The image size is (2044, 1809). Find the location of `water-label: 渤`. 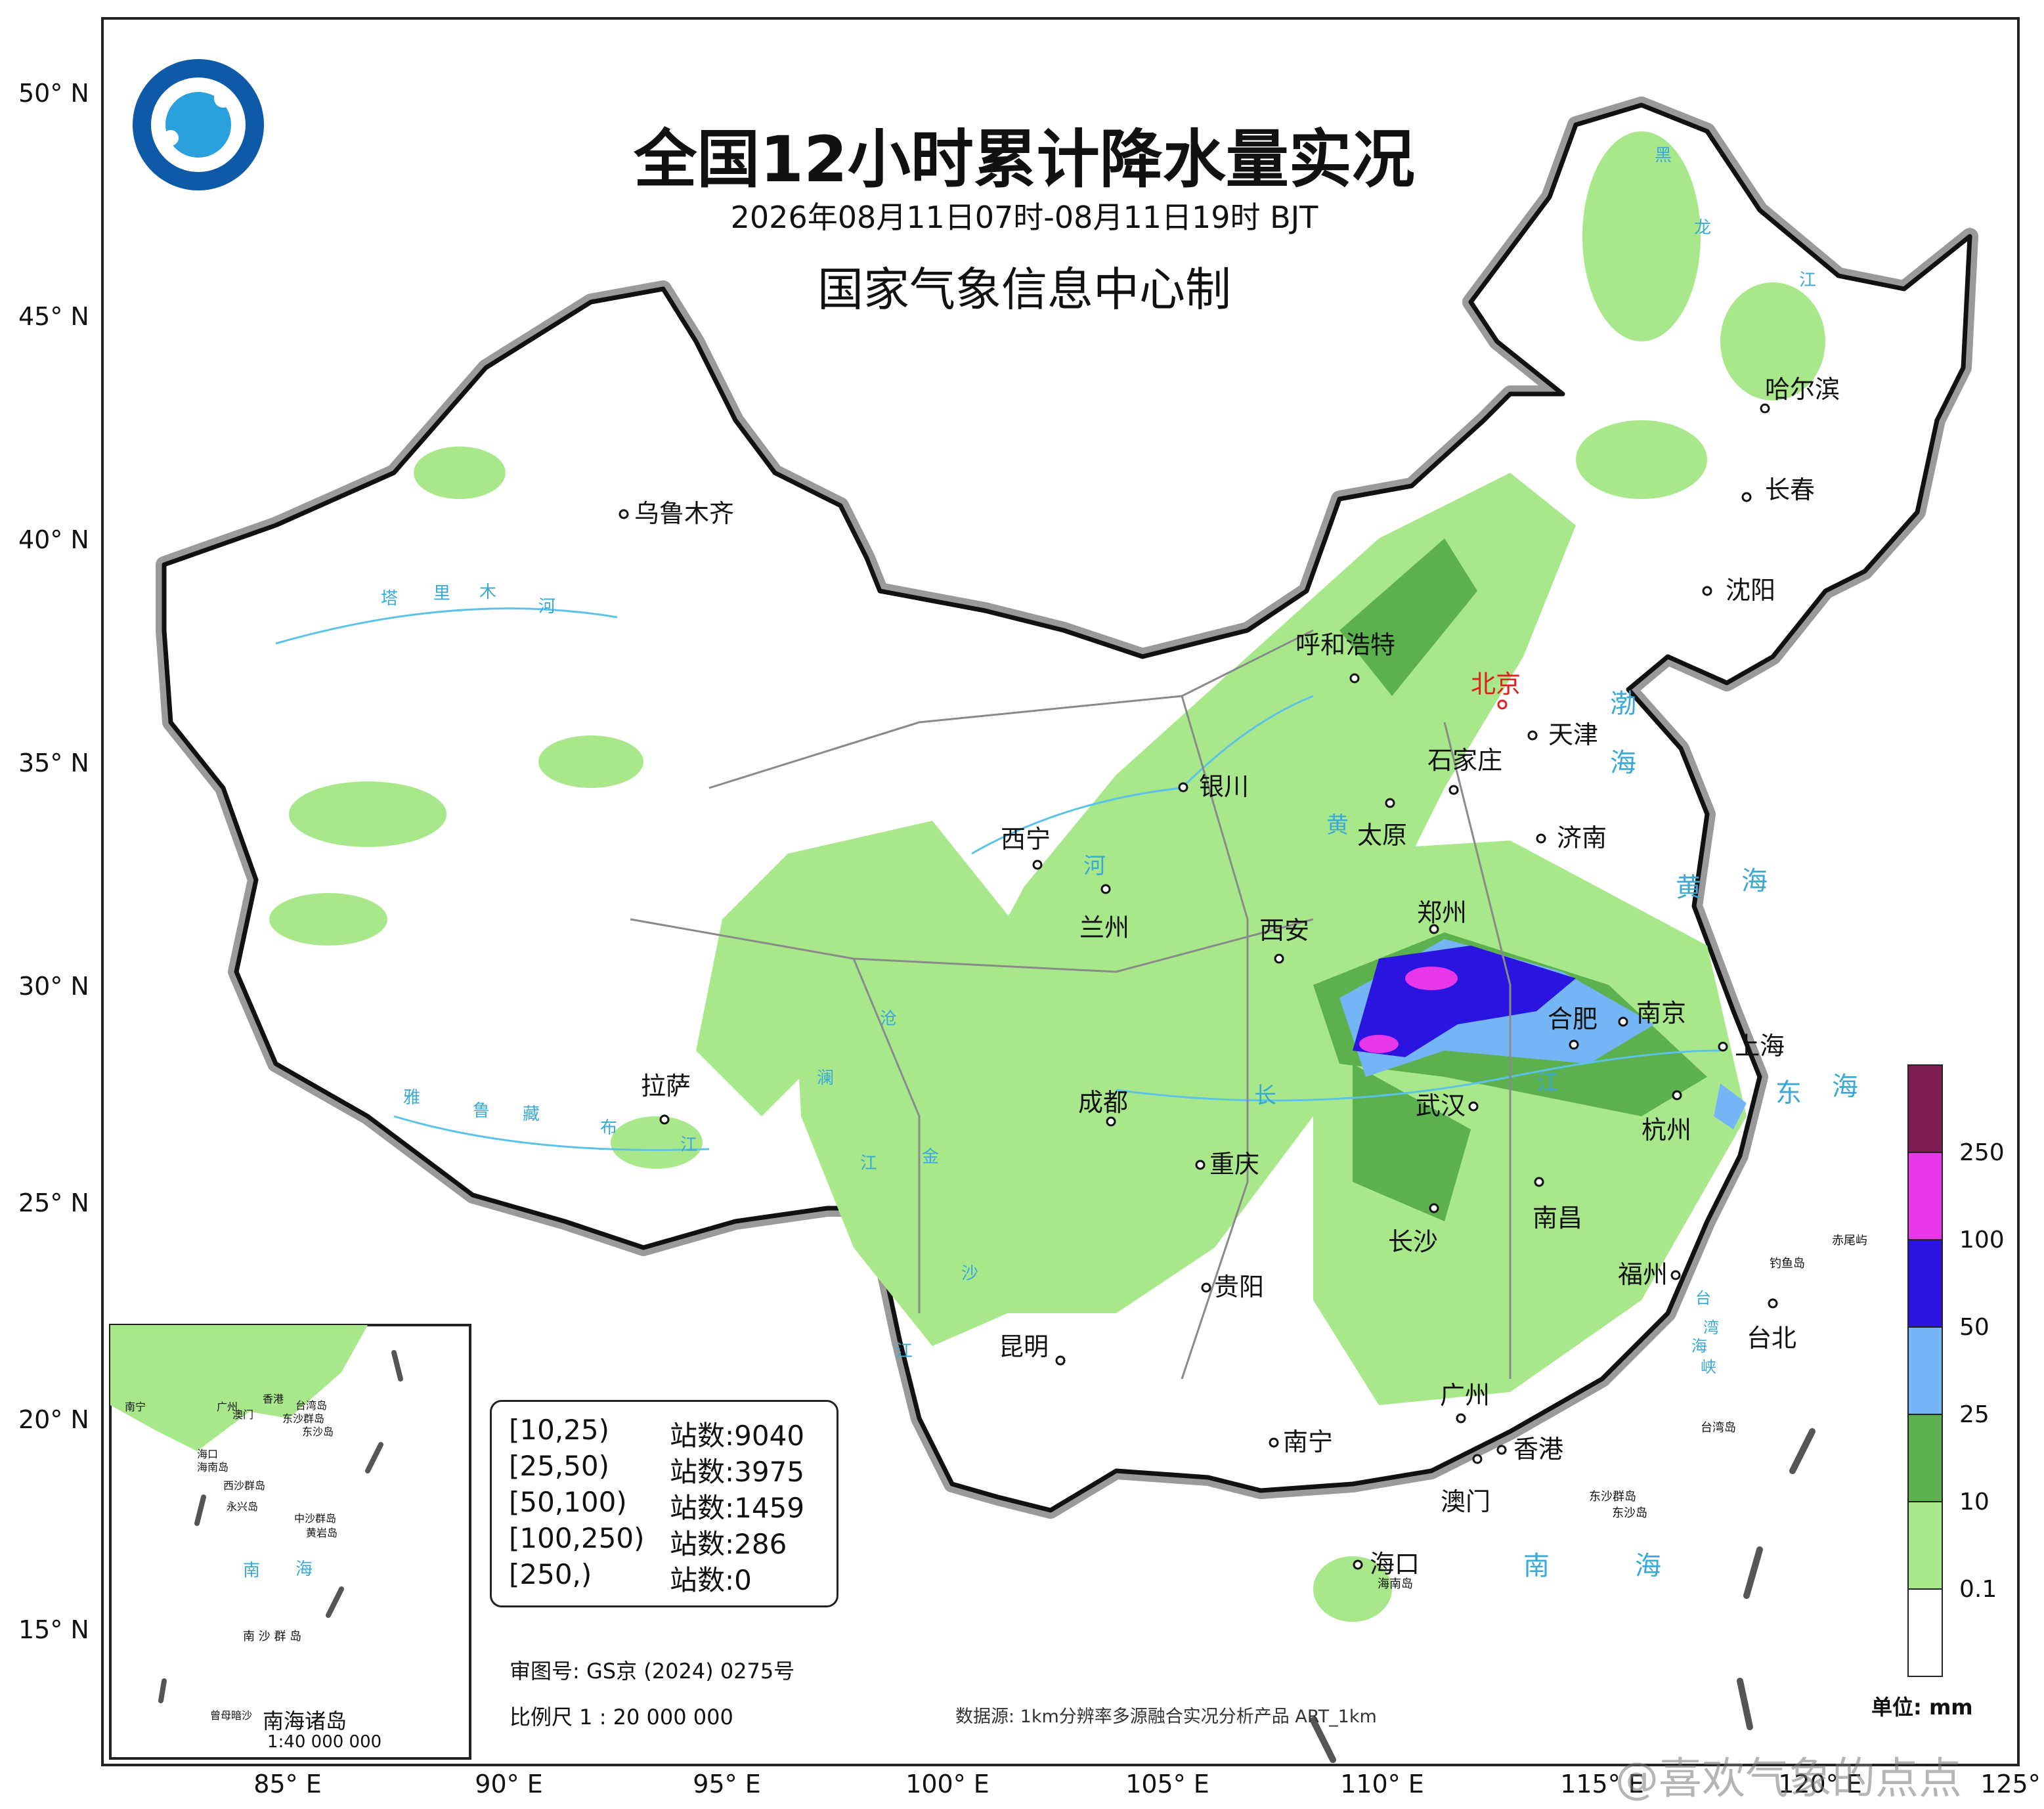

water-label: 渤 is located at coordinates (1623, 704).